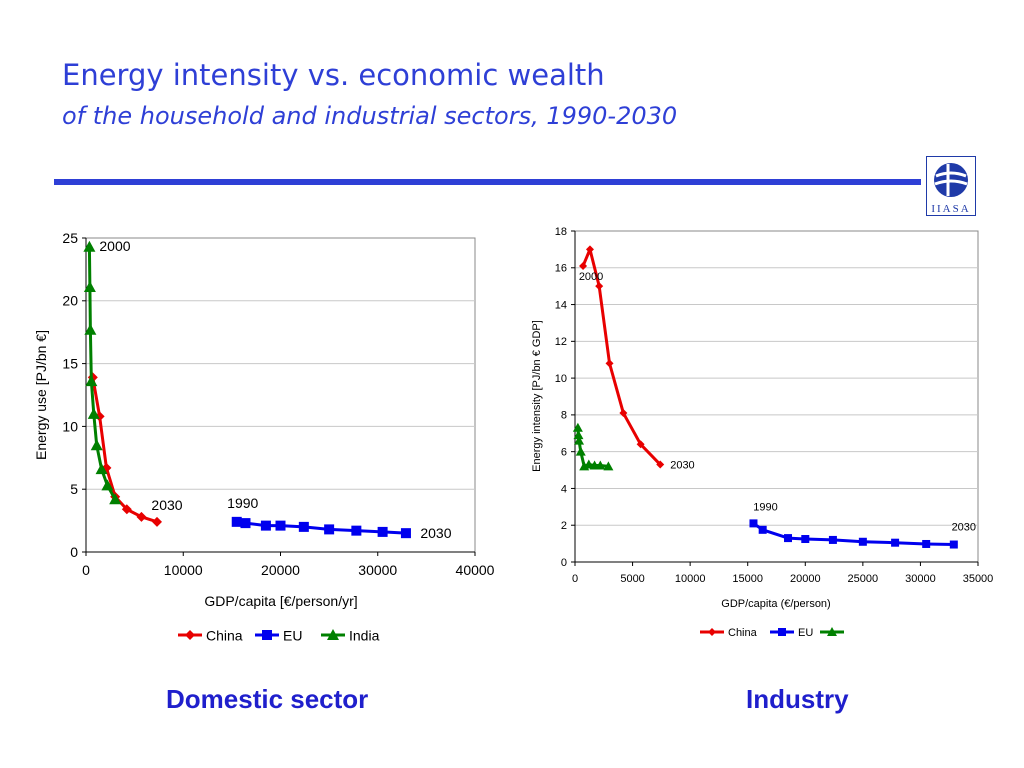 This screenshot has height=768, width=1024. I want to click on legend-item: China, so click(210, 635).